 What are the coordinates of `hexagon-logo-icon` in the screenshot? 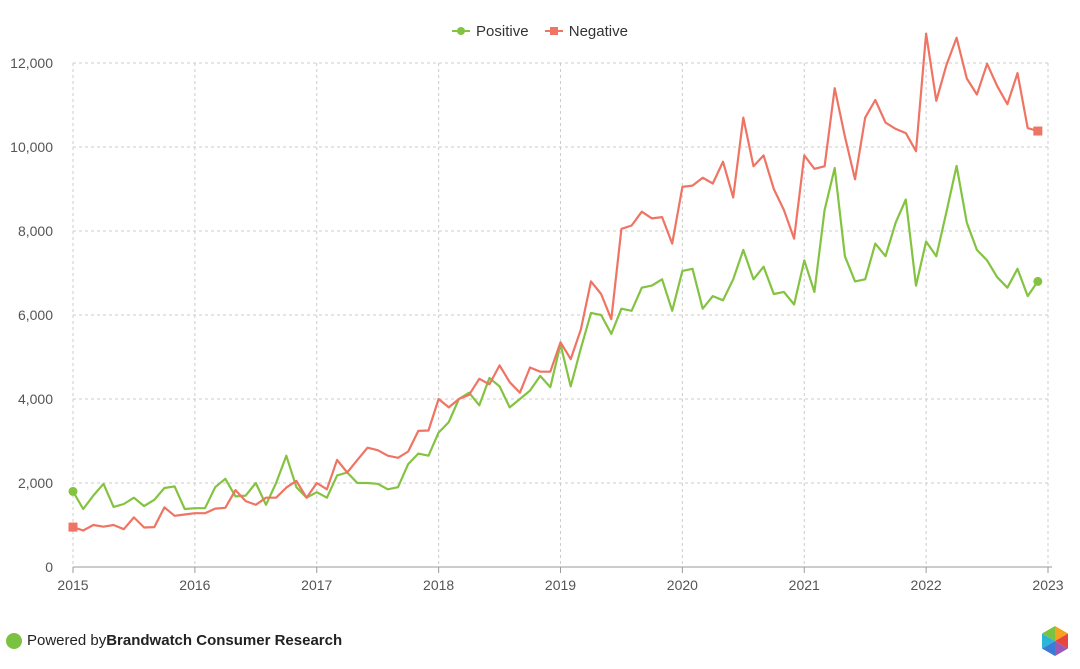 It's located at (1055, 641).